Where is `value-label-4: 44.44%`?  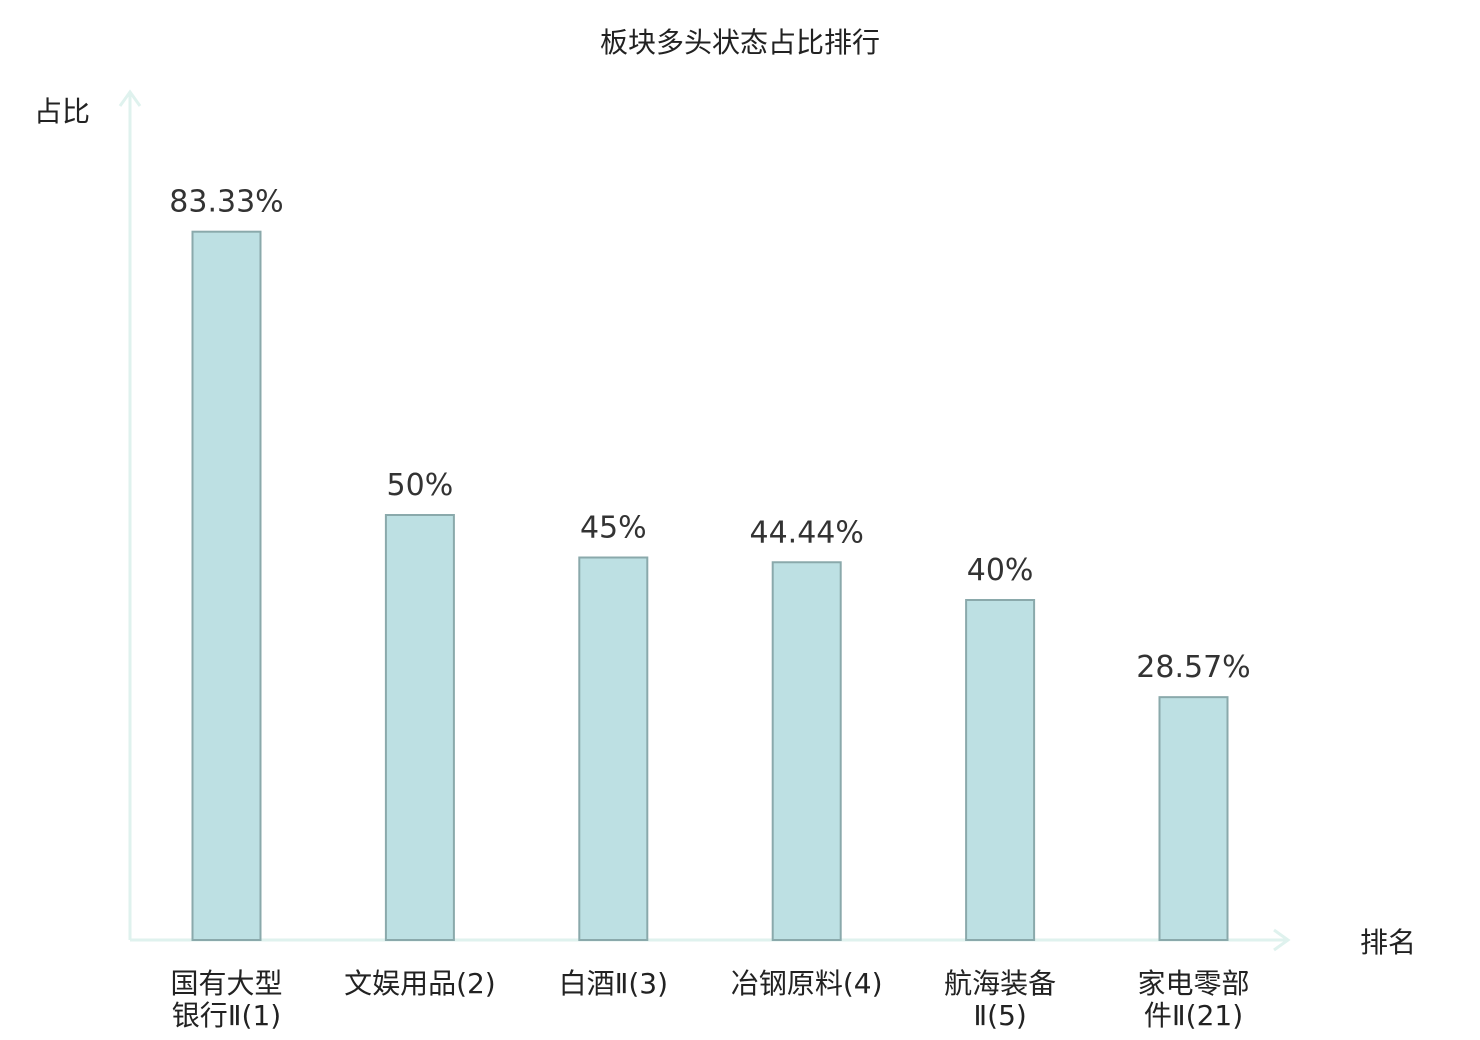 value-label-4: 44.44% is located at coordinates (807, 532).